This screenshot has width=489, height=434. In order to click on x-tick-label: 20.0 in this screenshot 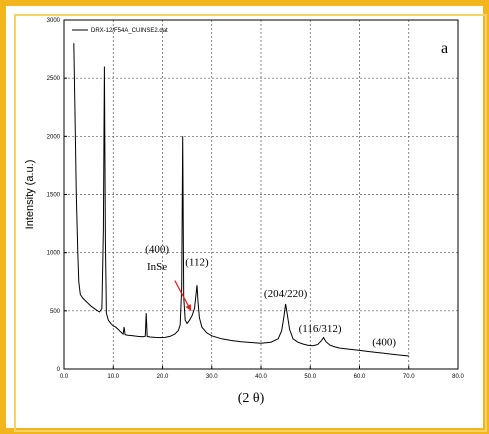, I will do `click(163, 377)`.